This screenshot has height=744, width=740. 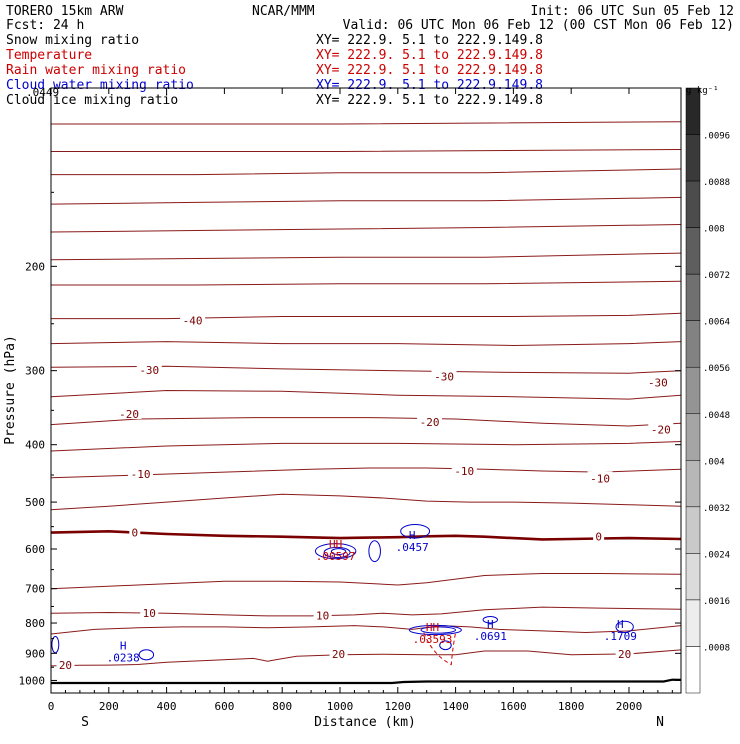 I want to click on isotherm-label-6: -20, so click(x=661, y=429).